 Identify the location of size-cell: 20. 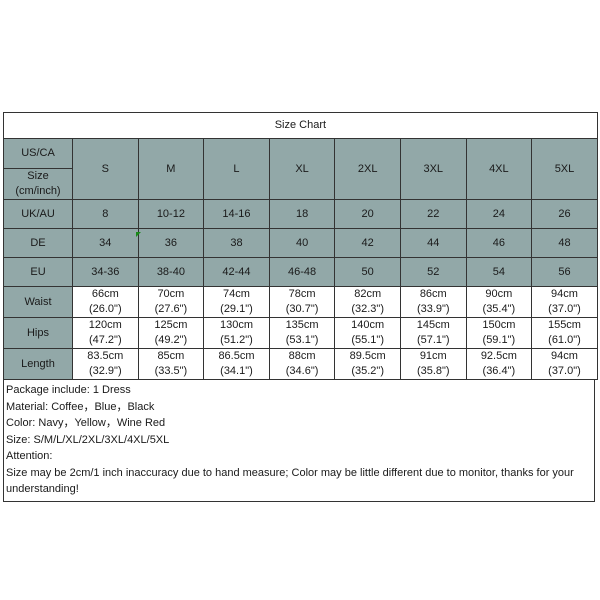
(367, 214).